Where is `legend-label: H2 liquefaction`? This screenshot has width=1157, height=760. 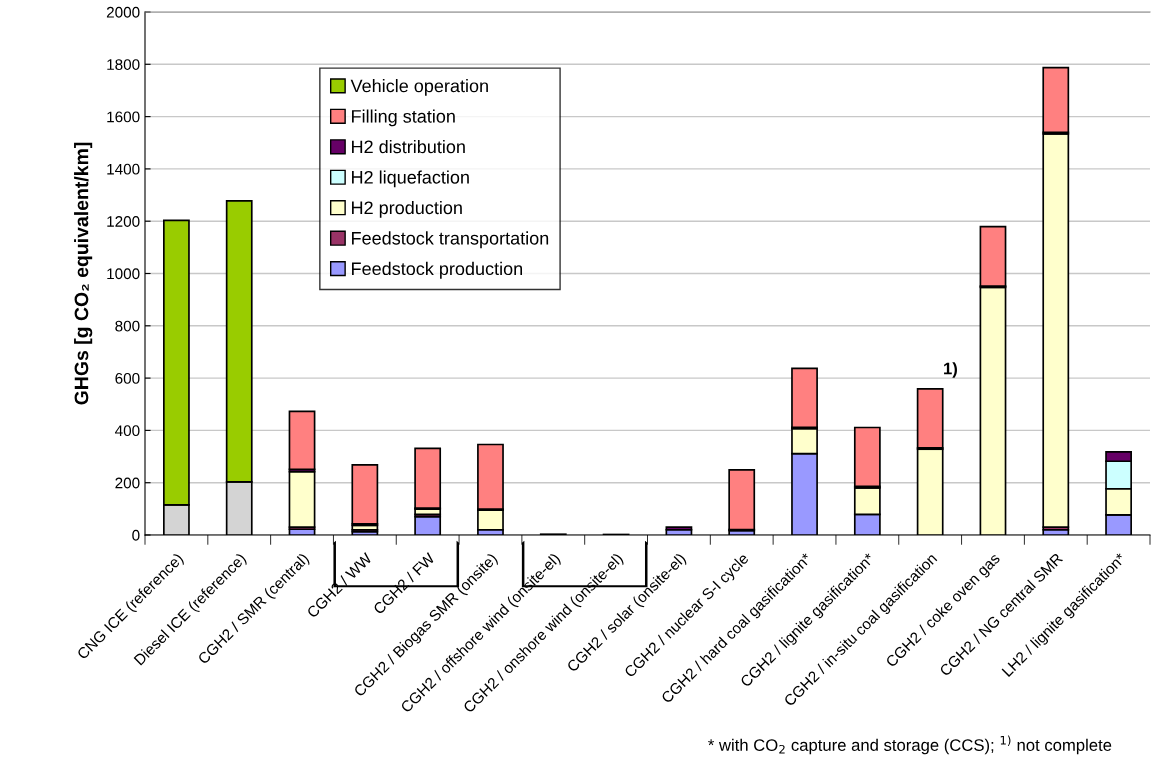
legend-label: H2 liquefaction is located at coordinates (410, 179).